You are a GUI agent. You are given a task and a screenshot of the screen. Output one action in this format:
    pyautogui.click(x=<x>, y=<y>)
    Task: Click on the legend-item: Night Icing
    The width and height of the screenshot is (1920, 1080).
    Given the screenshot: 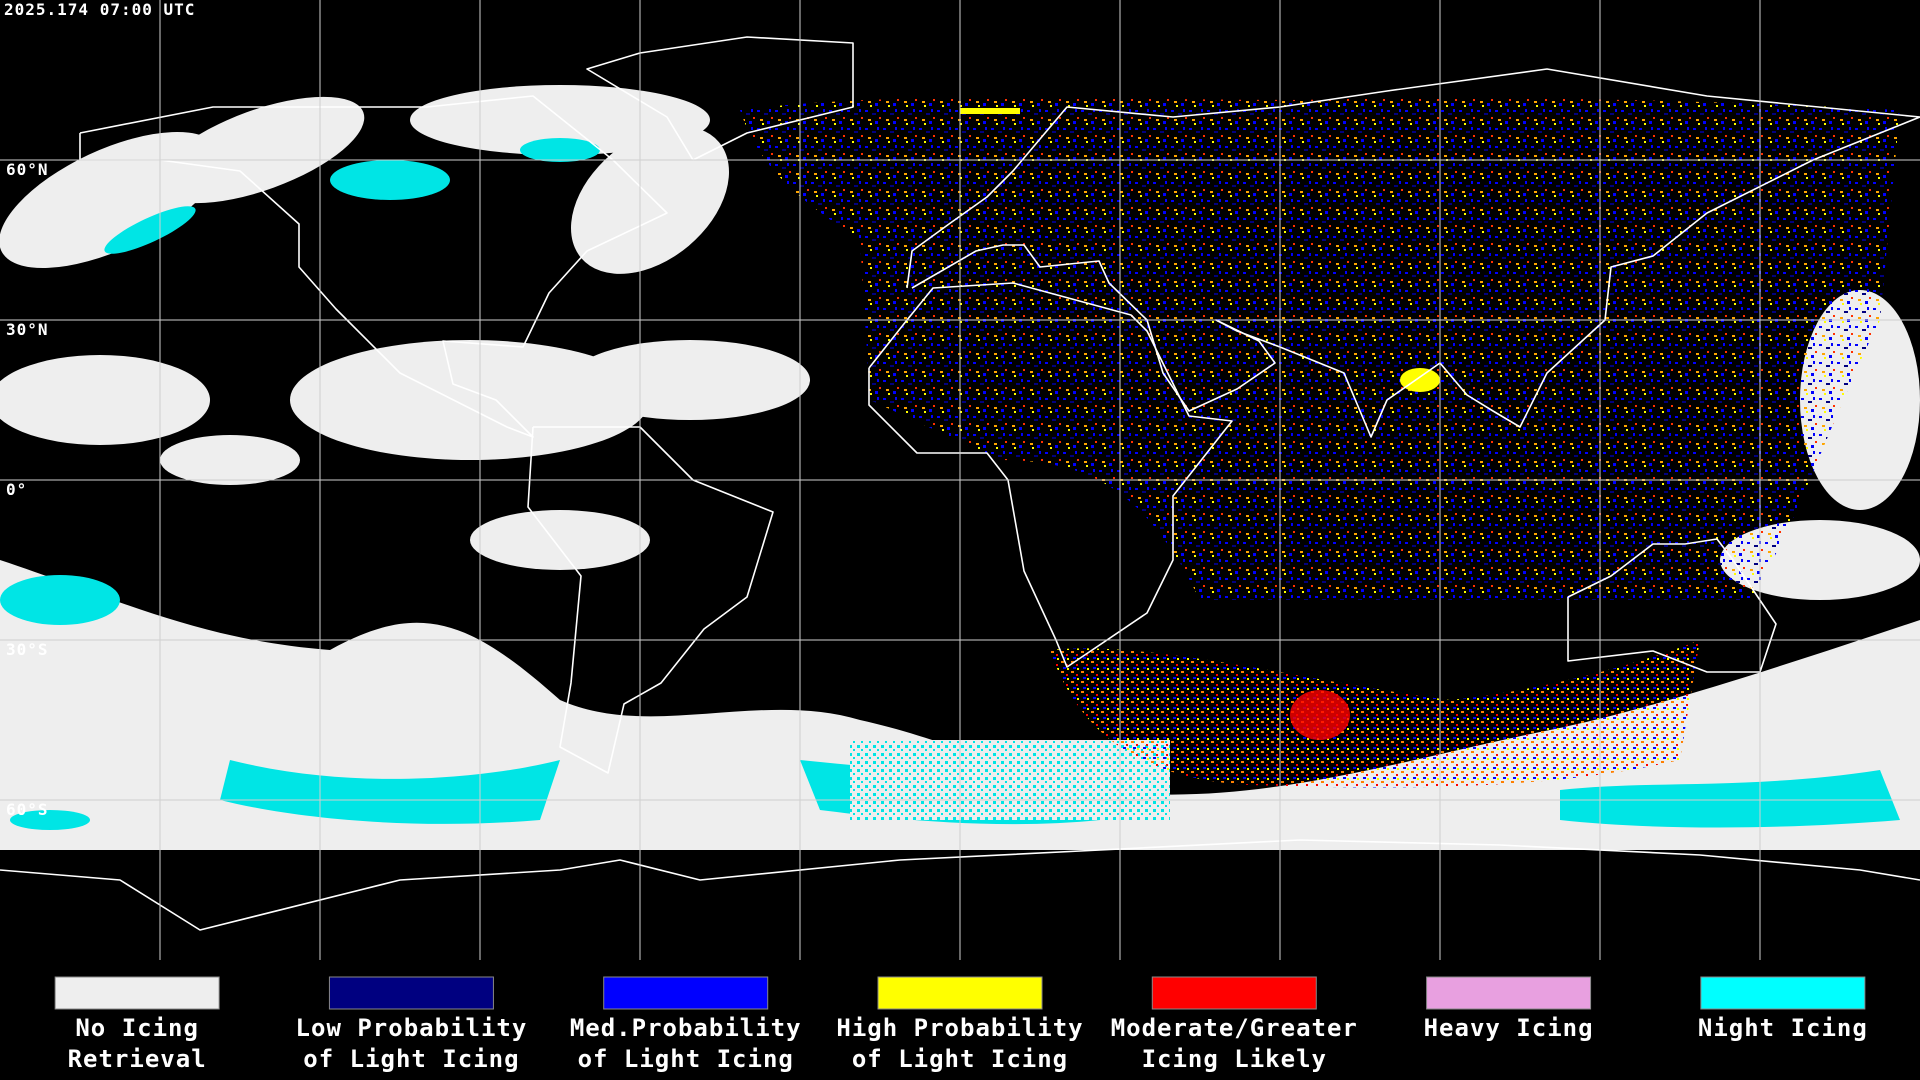 What is the action you would take?
    pyautogui.click(x=1783, y=1009)
    